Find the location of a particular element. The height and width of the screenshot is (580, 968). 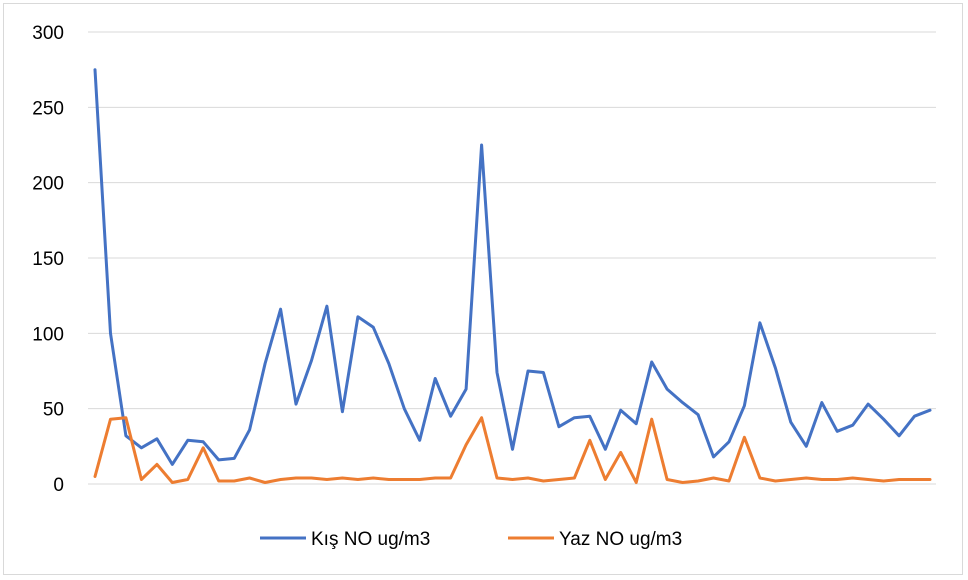

legend: Kış NO ug/m3 Yaz NO ug/m3 is located at coordinates (471, 539).